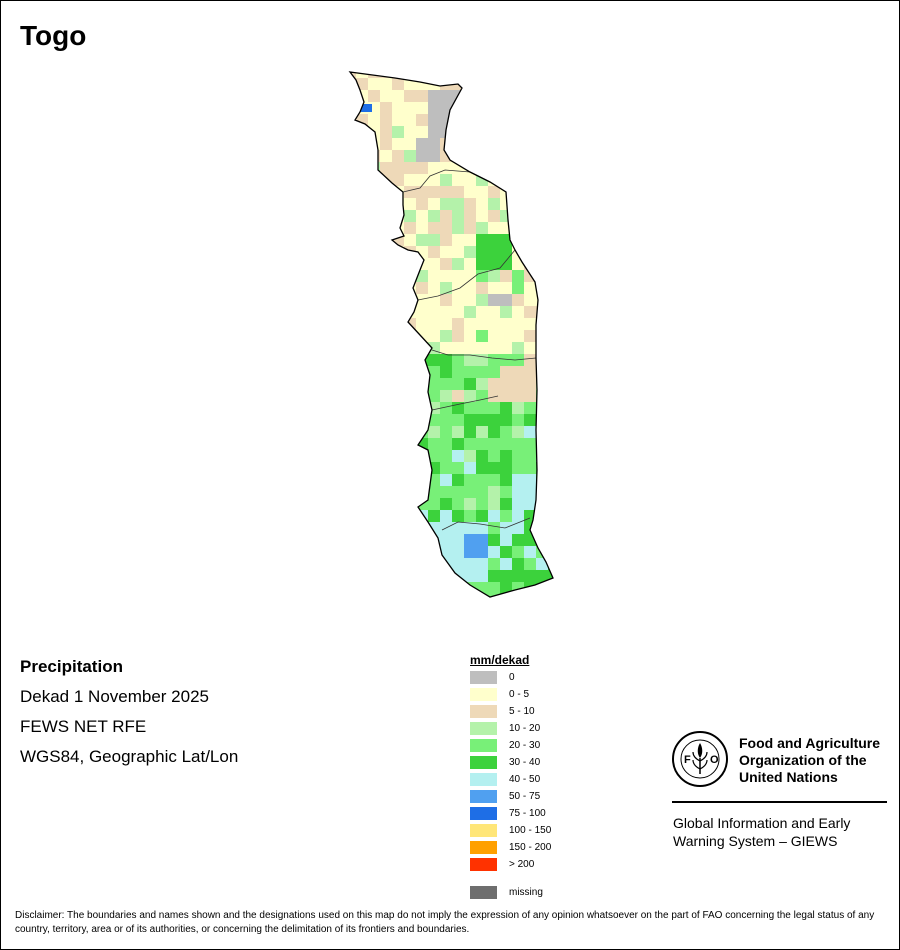 The width and height of the screenshot is (900, 950). What do you see at coordinates (530, 830) in the screenshot?
I see `legend-label: 100 - 150` at bounding box center [530, 830].